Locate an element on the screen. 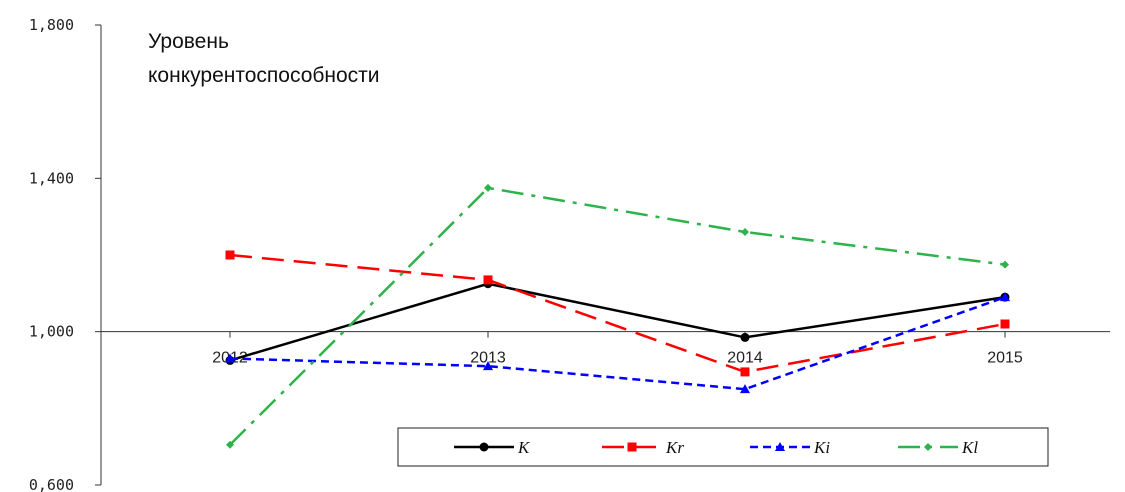 This screenshot has width=1125, height=492. legend-label-Kr: Kr is located at coordinates (674, 447).